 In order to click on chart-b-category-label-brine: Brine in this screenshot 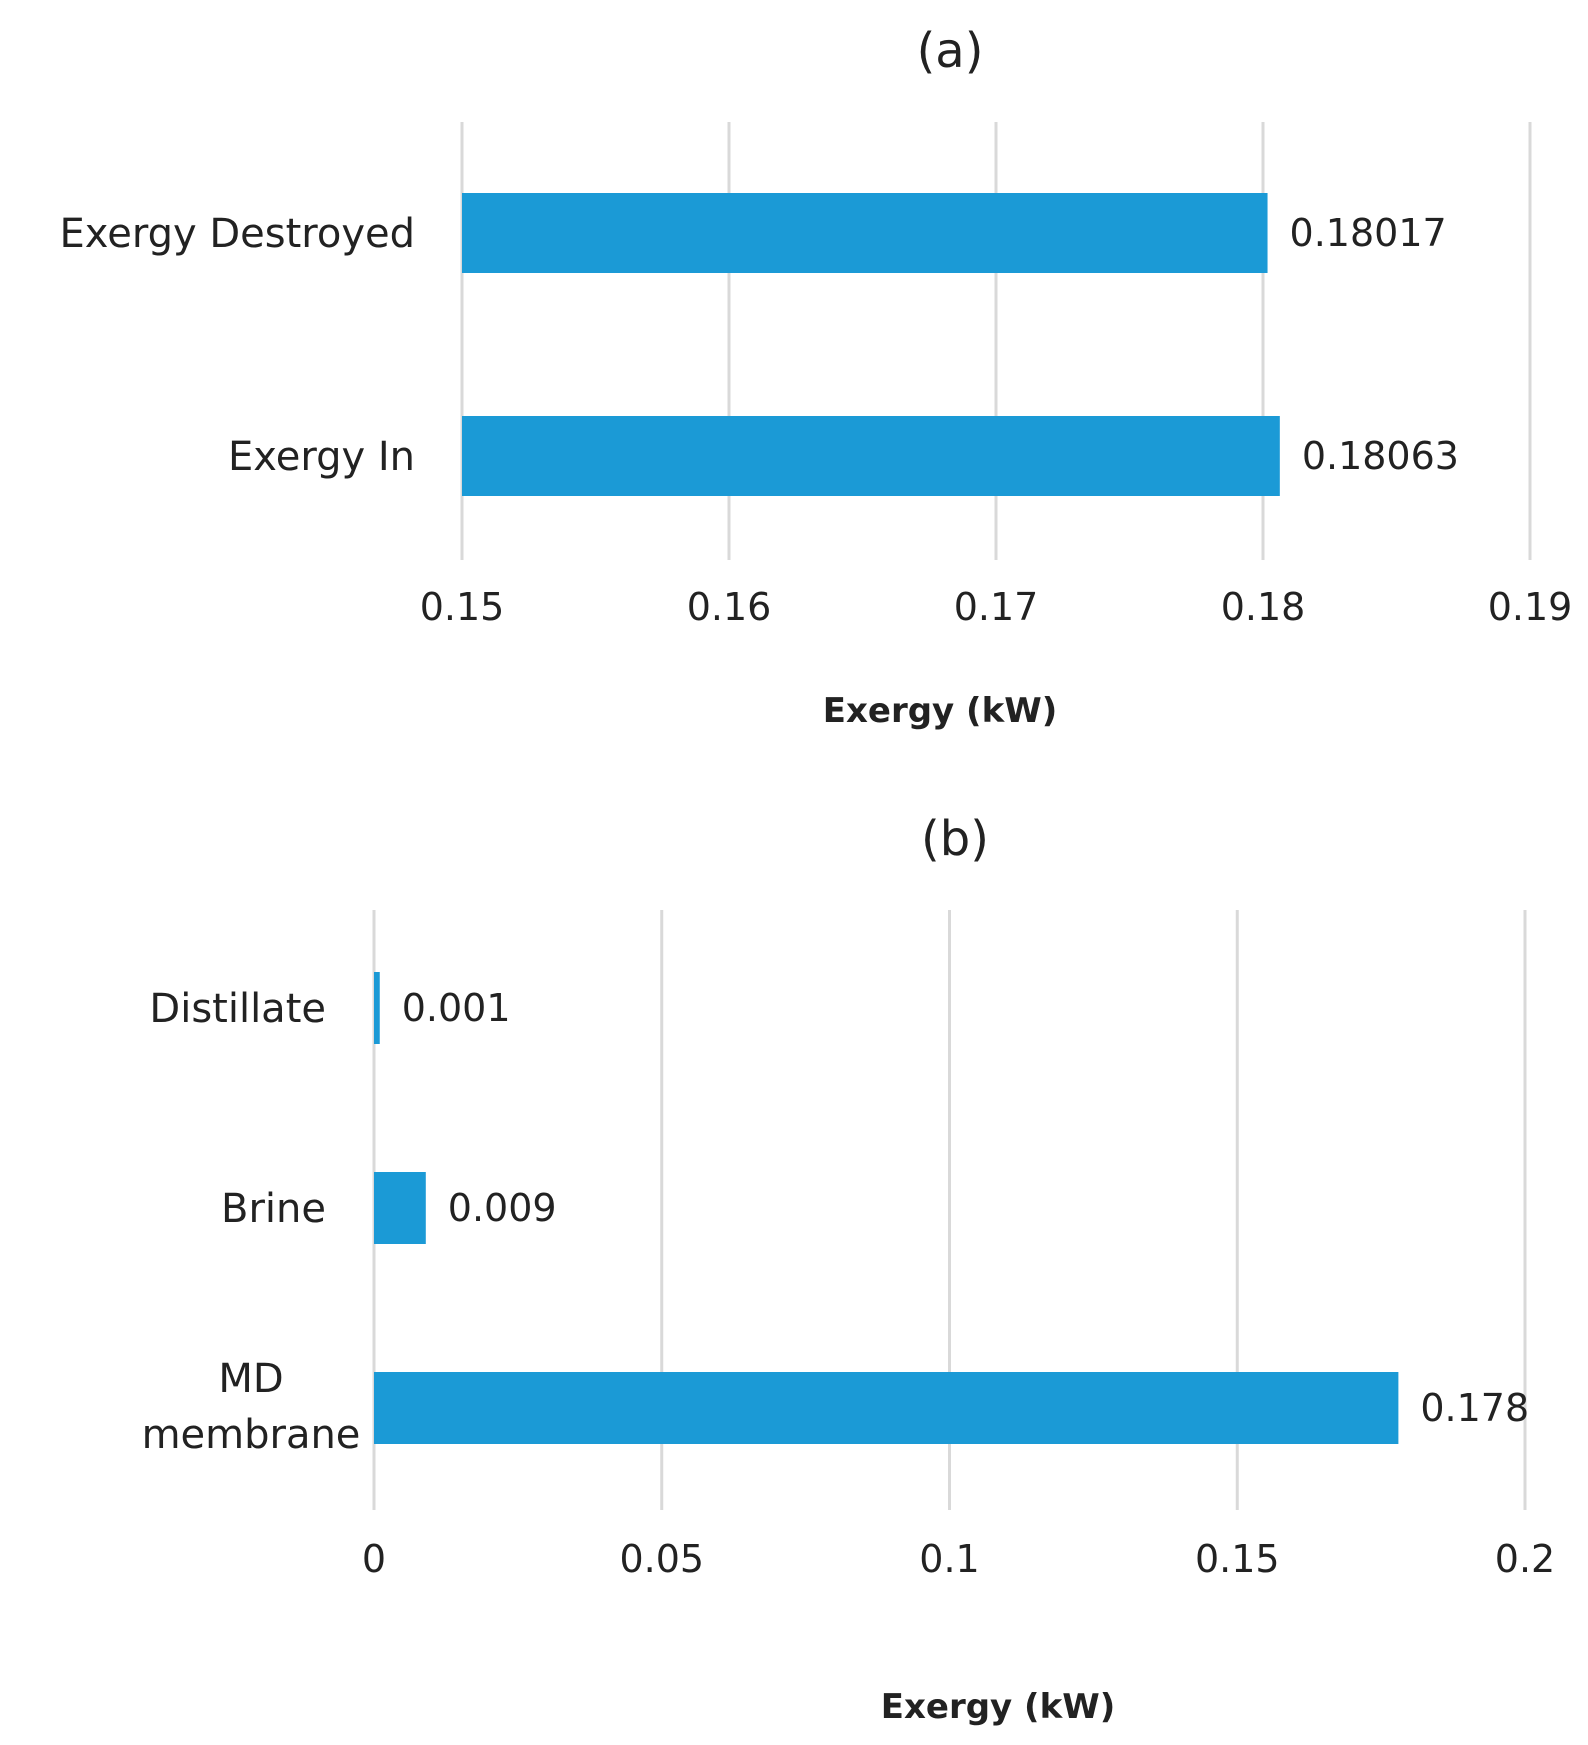, I will do `click(273, 1209)`.